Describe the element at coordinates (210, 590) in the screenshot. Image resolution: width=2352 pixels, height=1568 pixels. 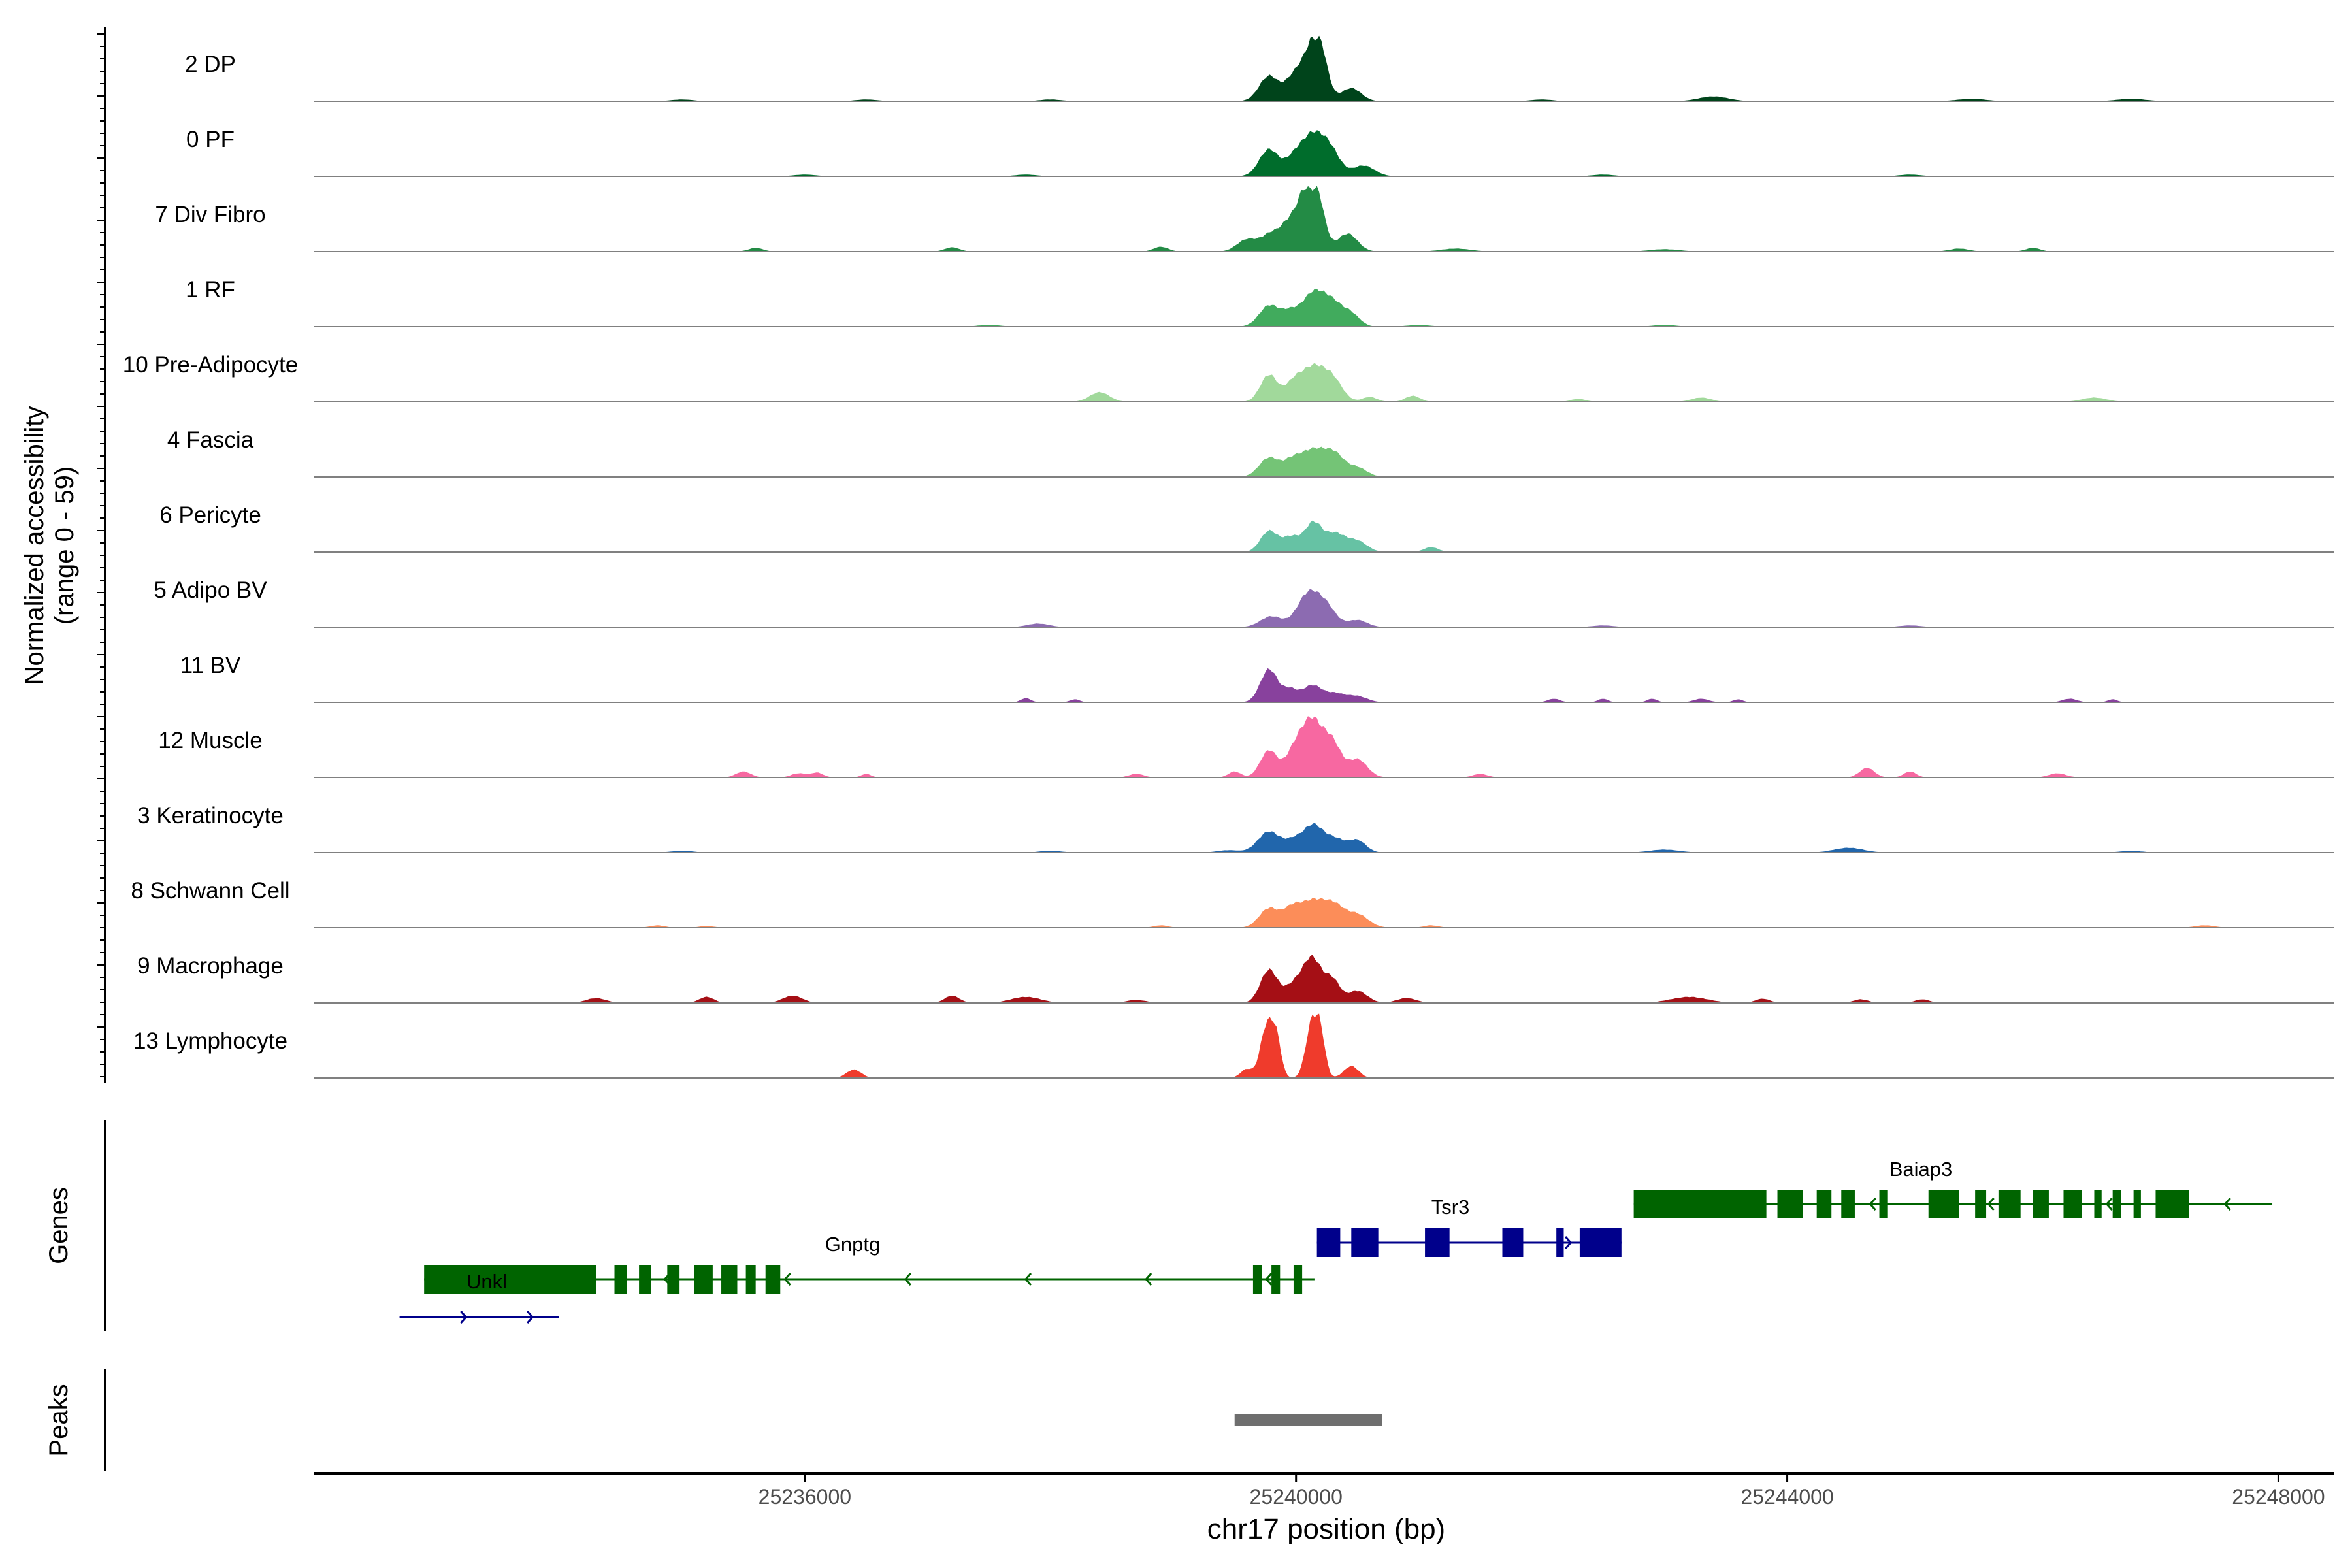
I see `track-label: 5 Adipo BV` at that location.